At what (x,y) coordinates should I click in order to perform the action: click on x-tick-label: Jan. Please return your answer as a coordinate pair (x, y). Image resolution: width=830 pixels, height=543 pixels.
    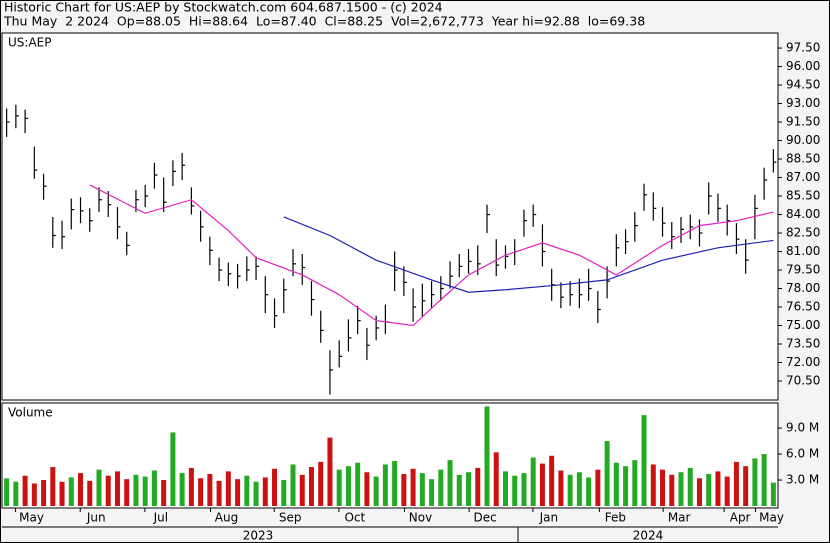
    Looking at the image, I should click on (549, 518).